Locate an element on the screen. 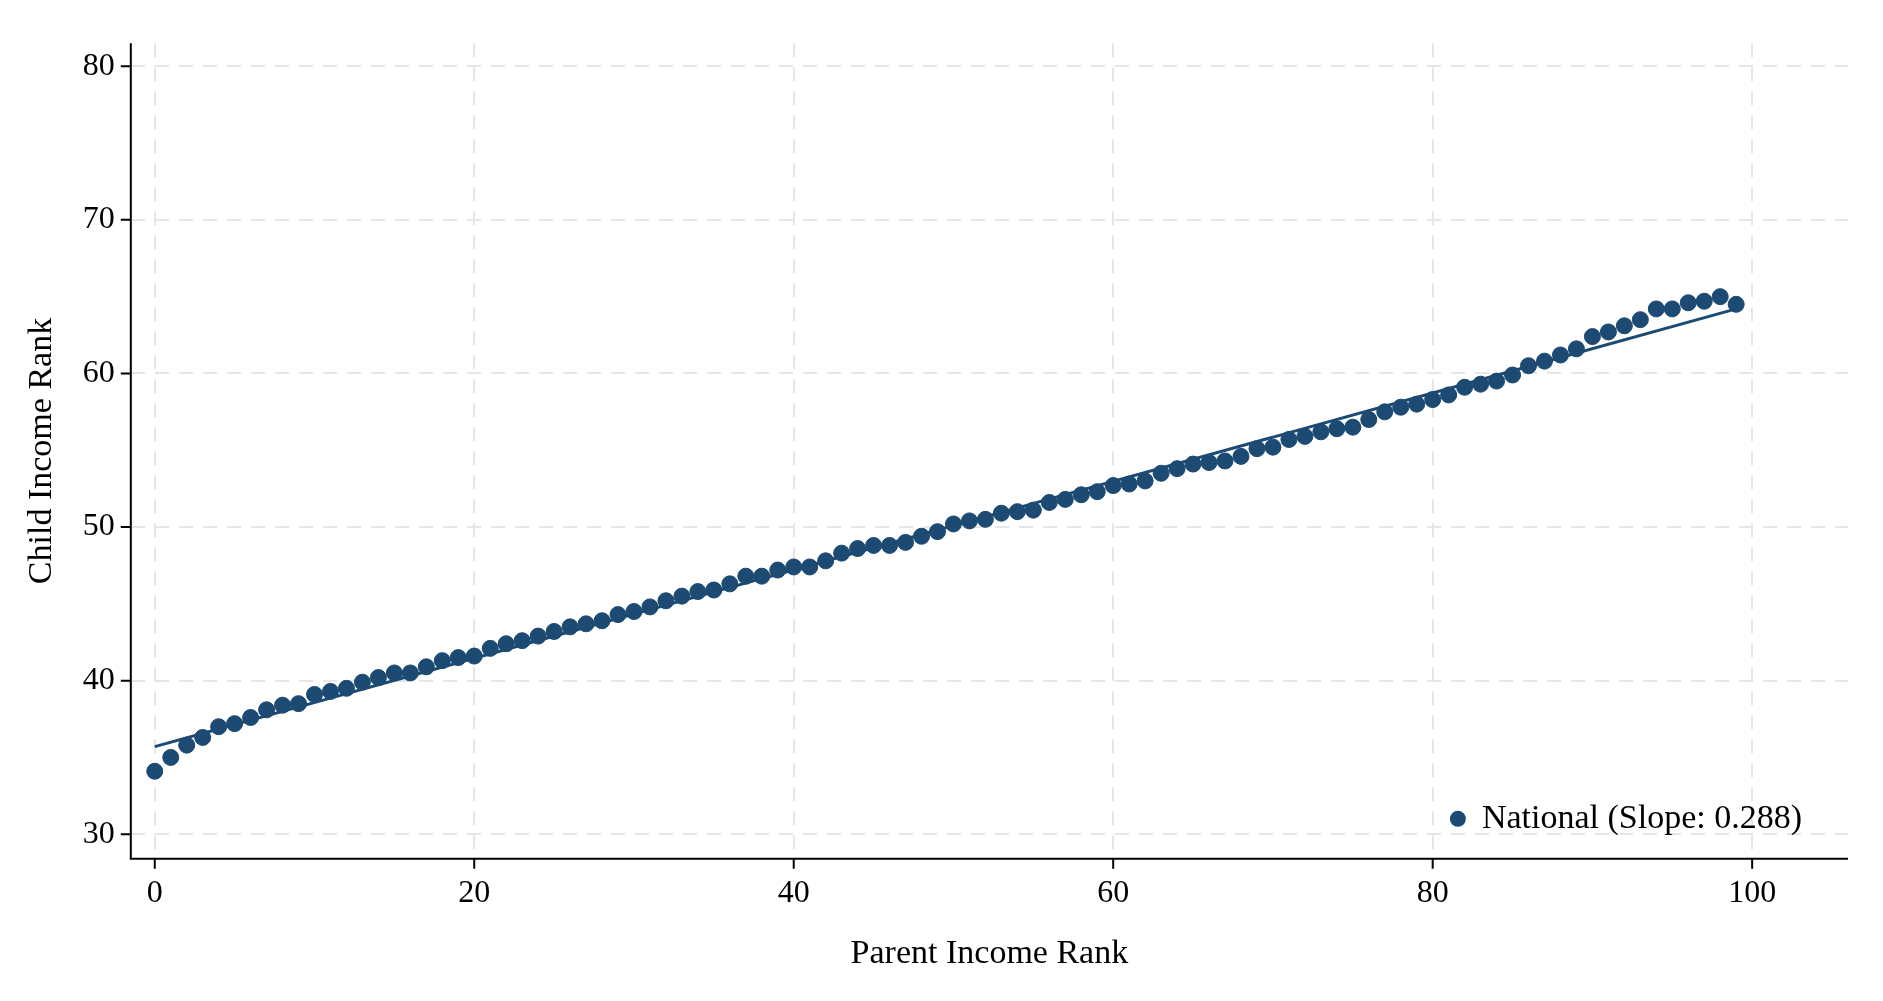 This screenshot has width=1883, height=1001. y-tick-label: 30 is located at coordinates (98, 831).